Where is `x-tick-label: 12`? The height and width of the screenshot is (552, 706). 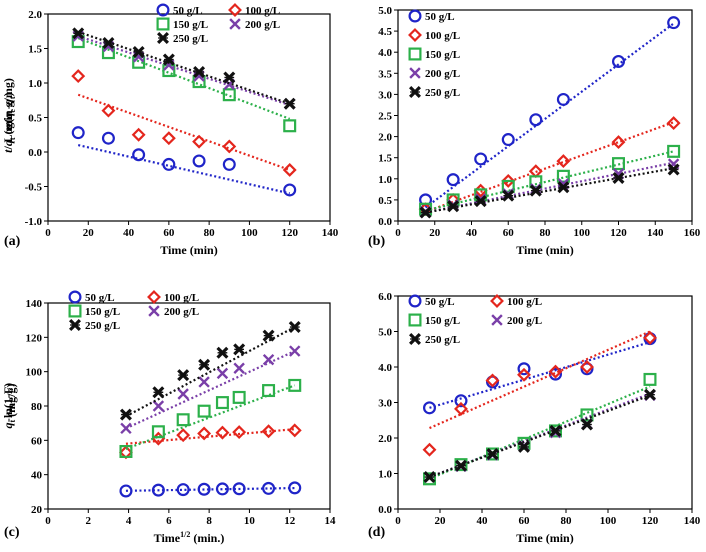
x-tick-label: 12 is located at coordinates (290, 521).